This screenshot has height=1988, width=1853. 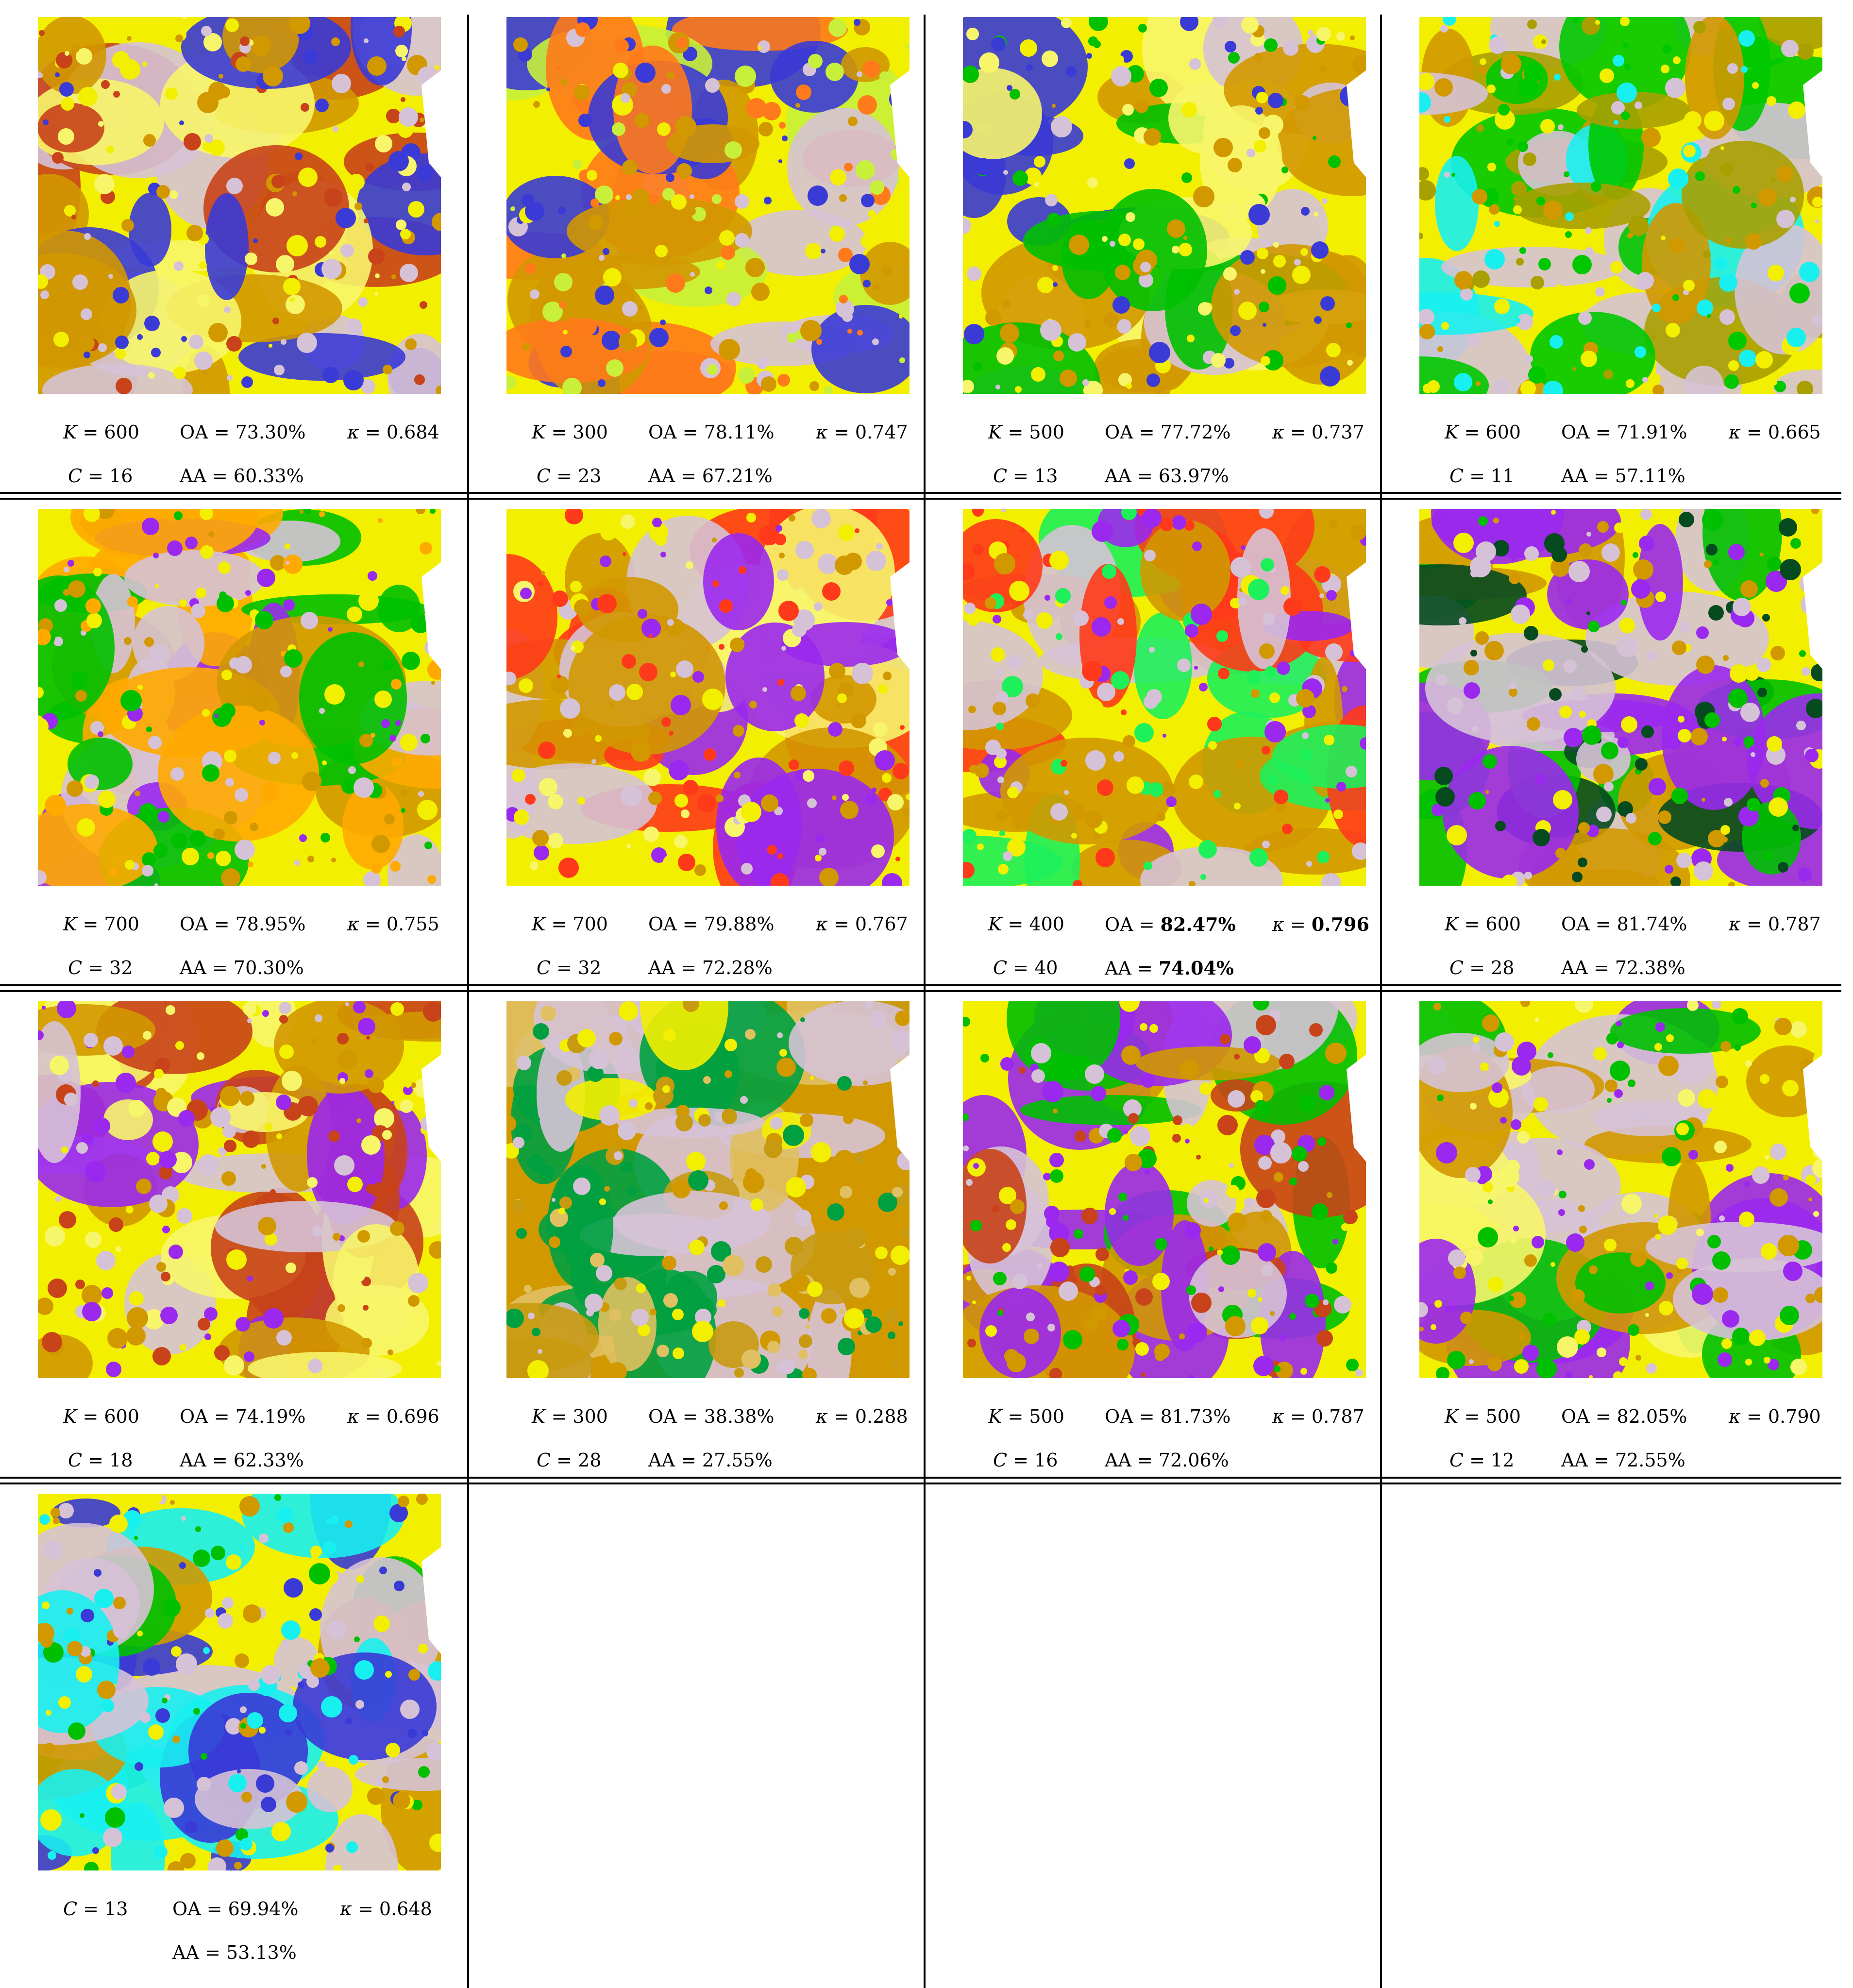 I want to click on oa-value-label-value: 79.88%, so click(x=740, y=924).